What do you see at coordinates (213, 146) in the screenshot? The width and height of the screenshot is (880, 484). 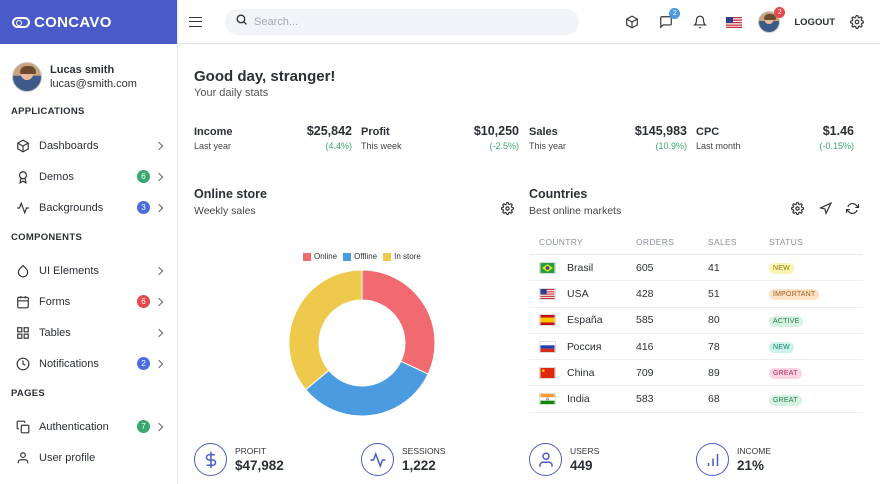 I see `stat-period: Last year` at bounding box center [213, 146].